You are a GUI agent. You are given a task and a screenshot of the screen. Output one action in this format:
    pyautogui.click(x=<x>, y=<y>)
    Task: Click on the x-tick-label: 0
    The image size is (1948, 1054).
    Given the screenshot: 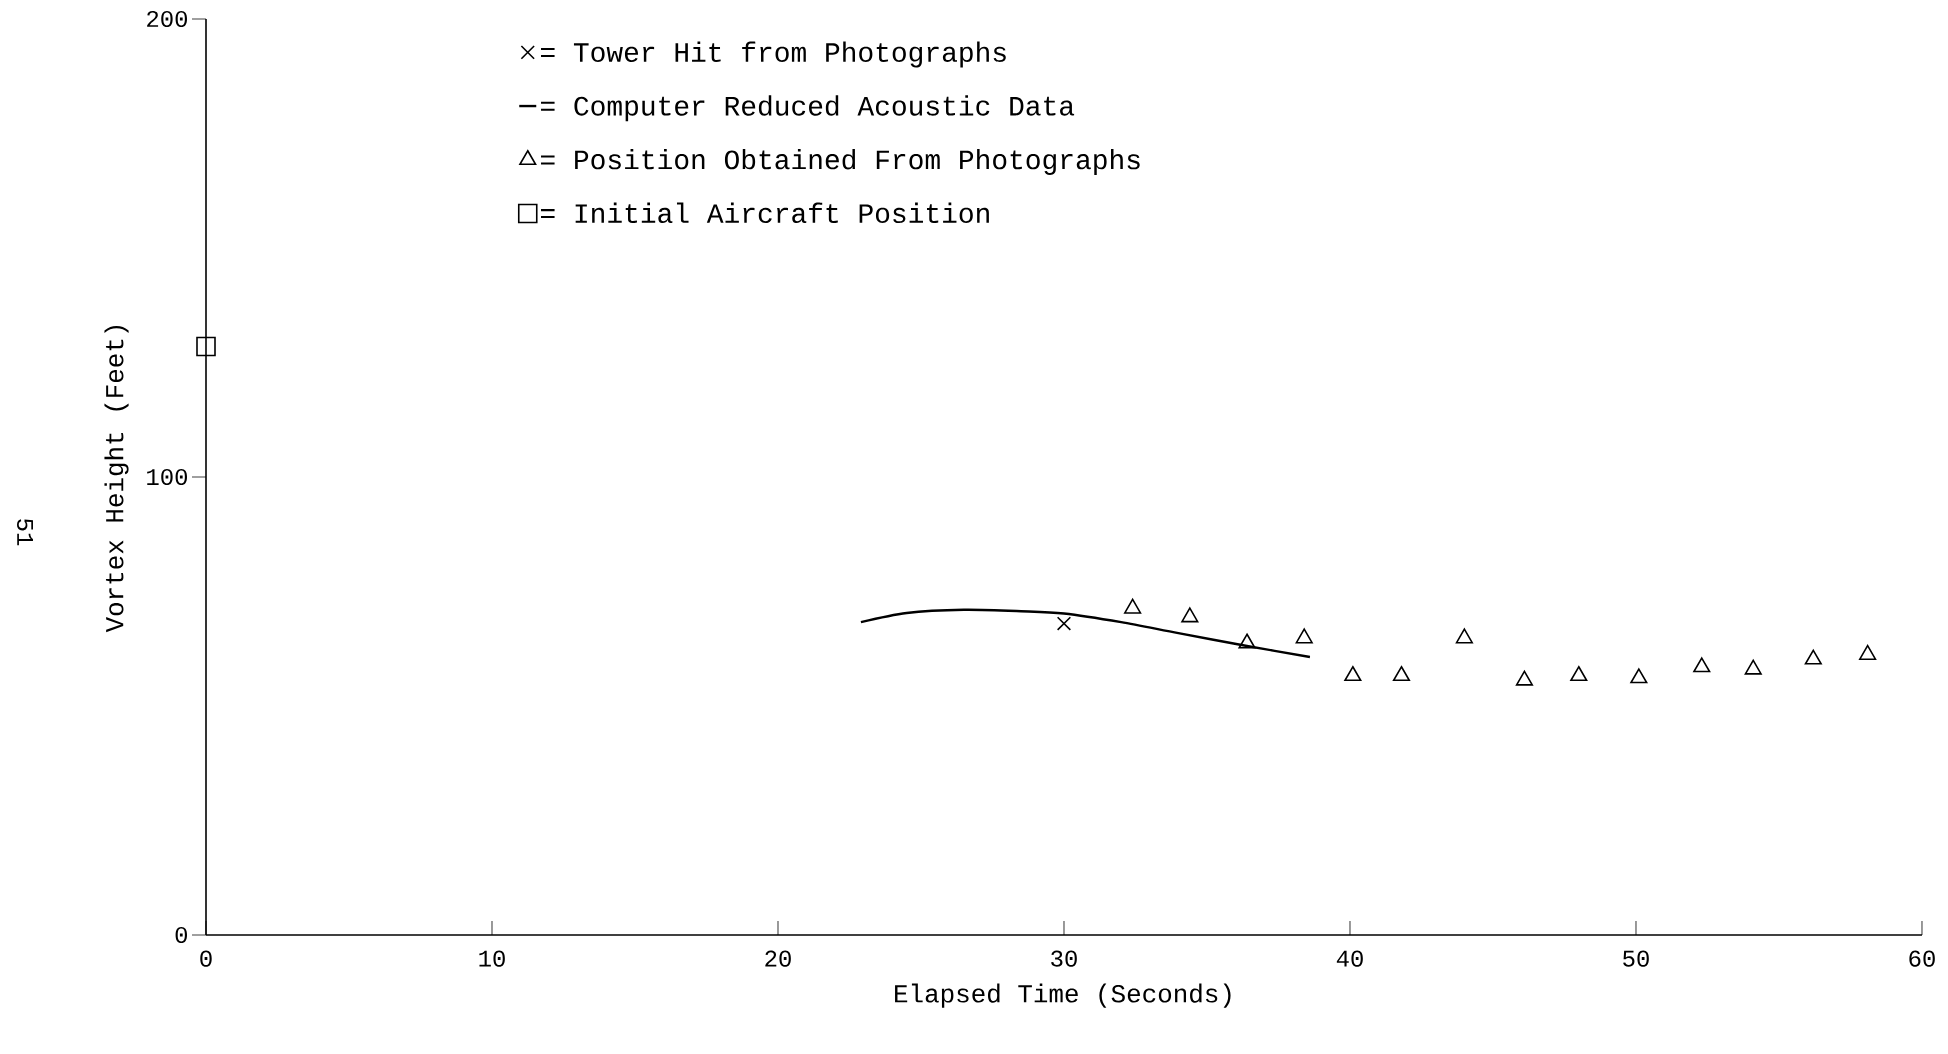 What is the action you would take?
    pyautogui.click(x=206, y=958)
    